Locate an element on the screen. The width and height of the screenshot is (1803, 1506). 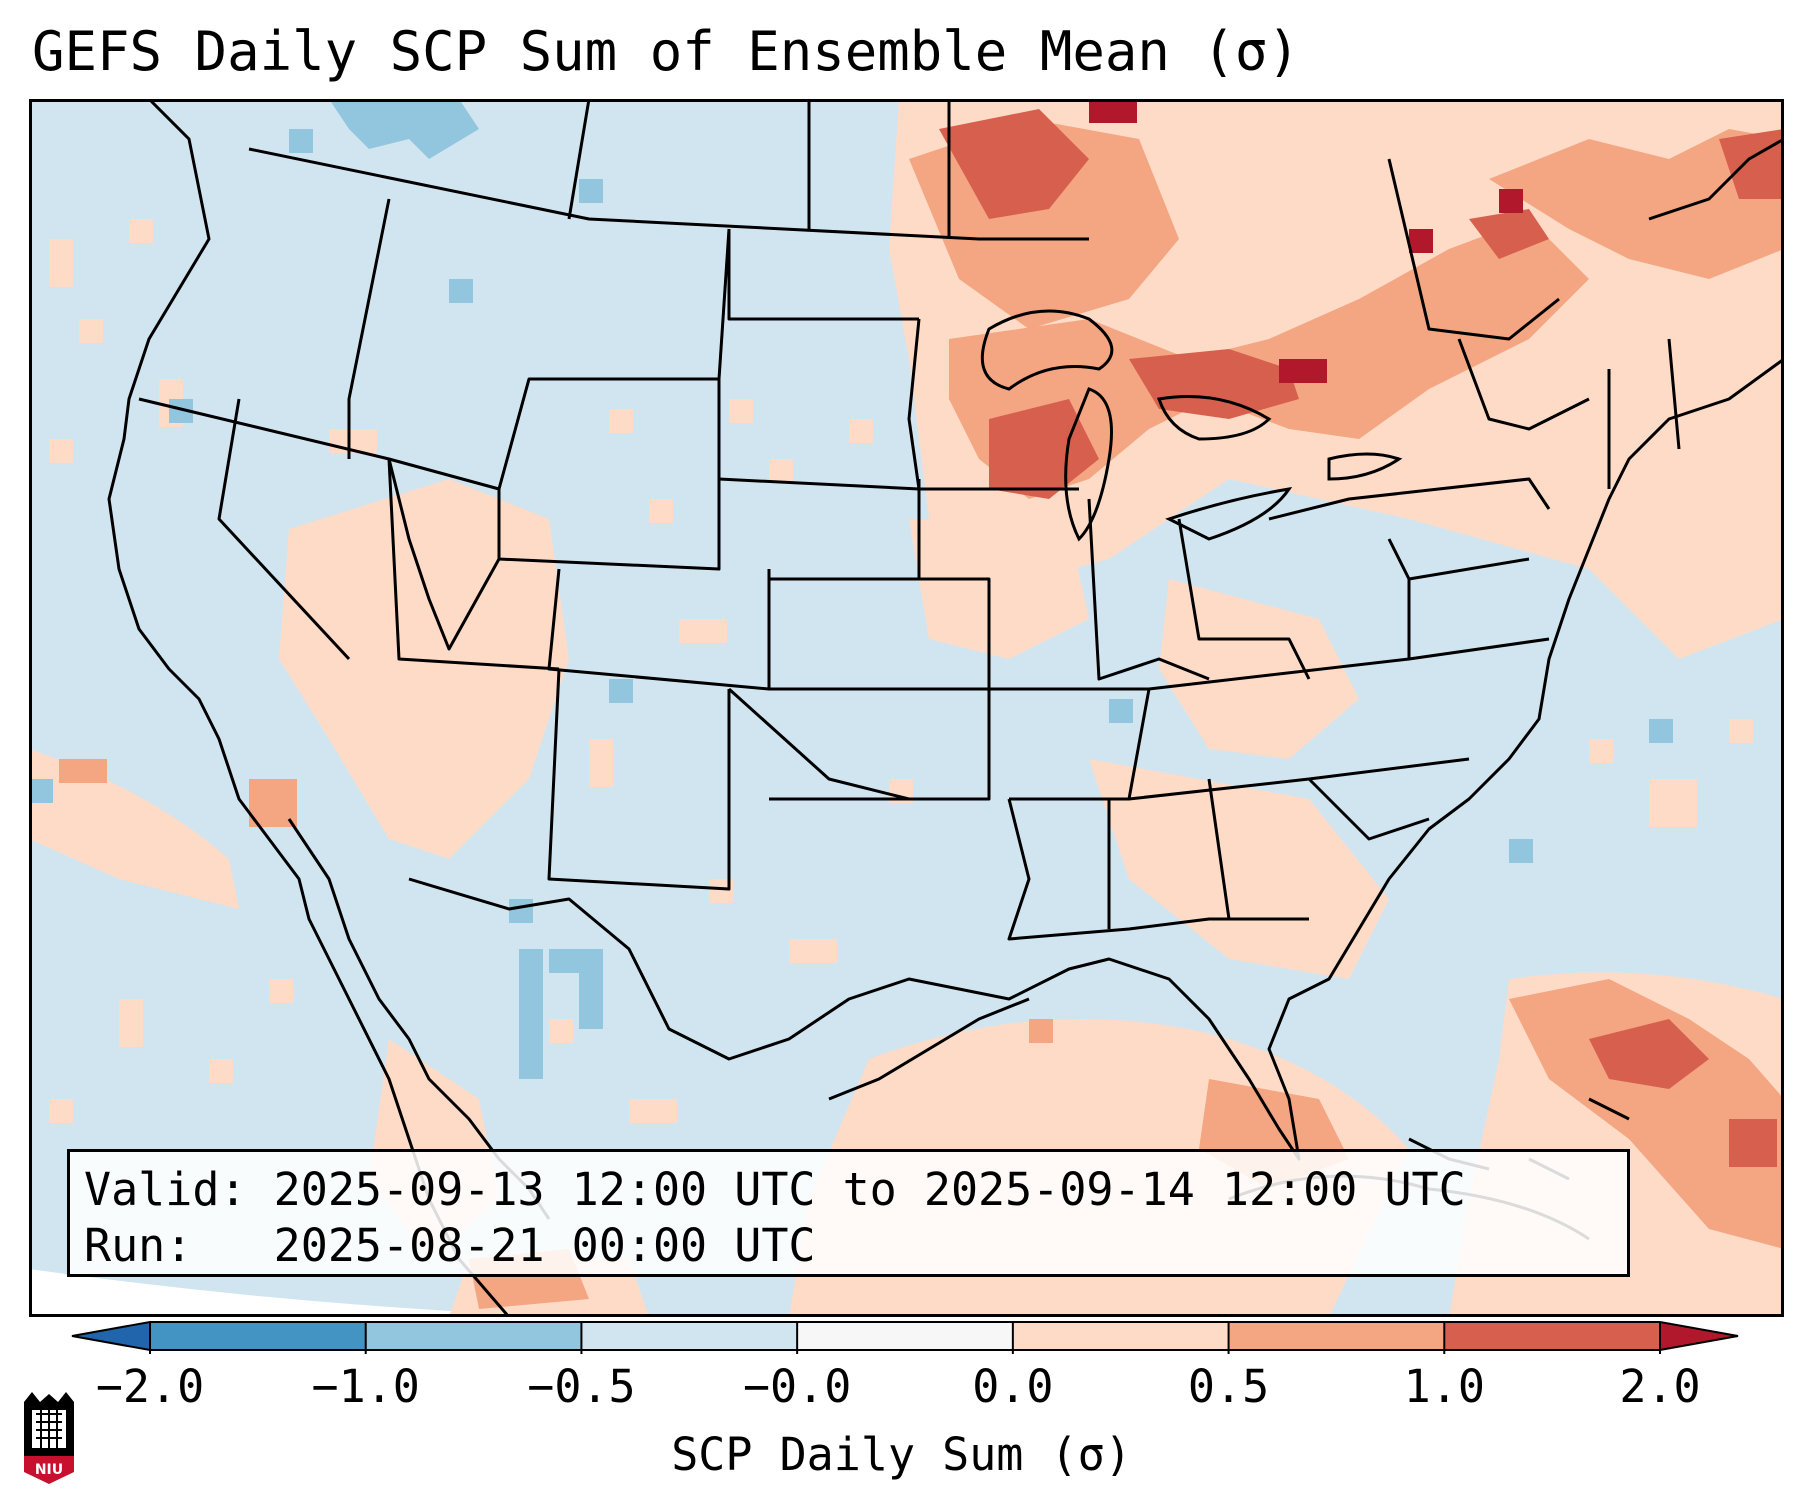
colorbar-tick-label: −0.0 is located at coordinates (797, 1386).